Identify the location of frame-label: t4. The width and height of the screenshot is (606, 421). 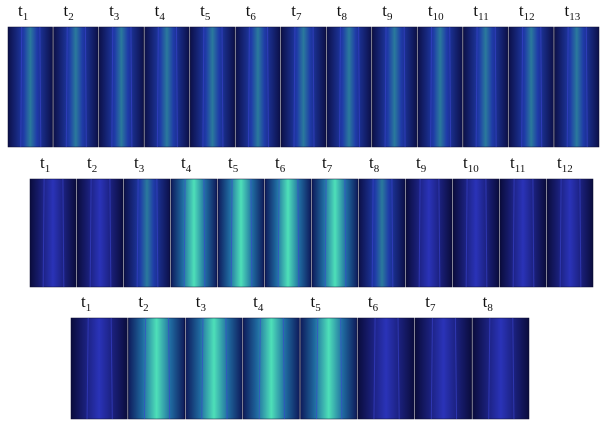
(186, 164).